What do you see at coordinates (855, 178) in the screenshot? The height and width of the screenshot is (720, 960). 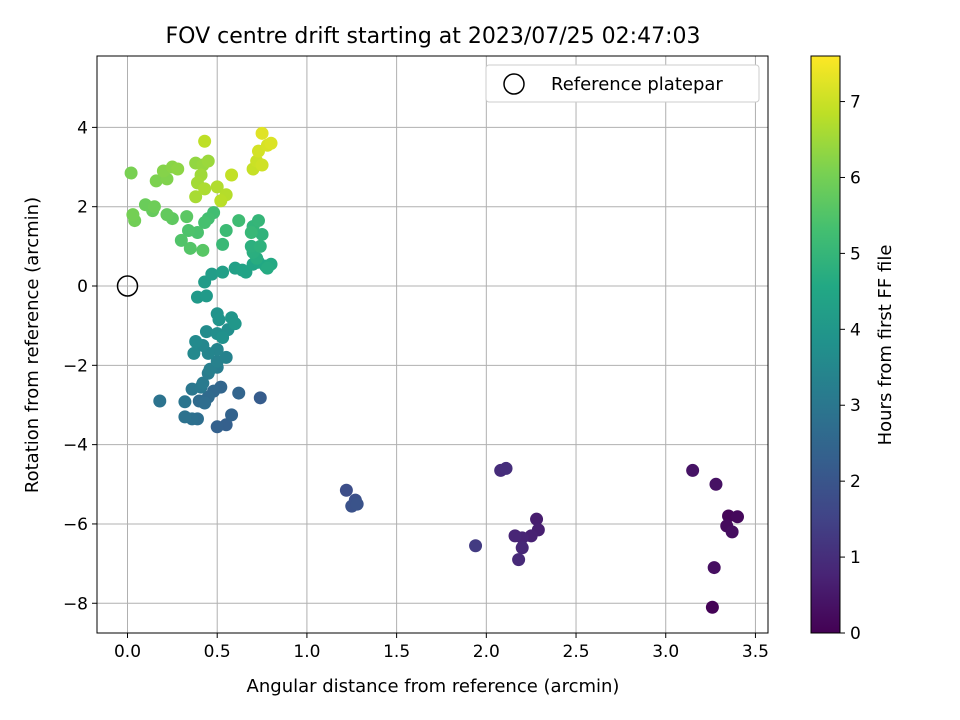 I see `colorbar-tick-label: 6` at bounding box center [855, 178].